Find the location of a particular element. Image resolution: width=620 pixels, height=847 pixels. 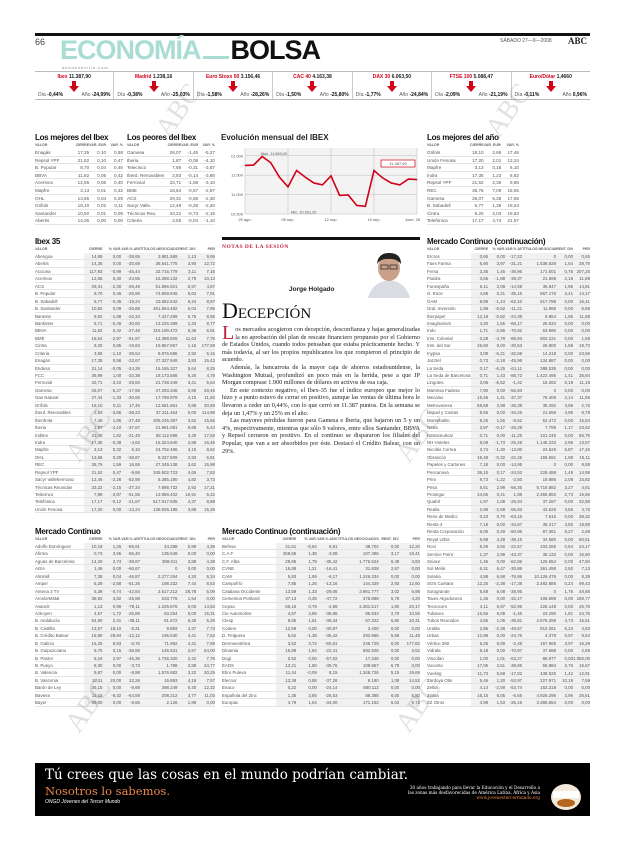

table-cell: -2,18 is located at coordinates (497, 360).